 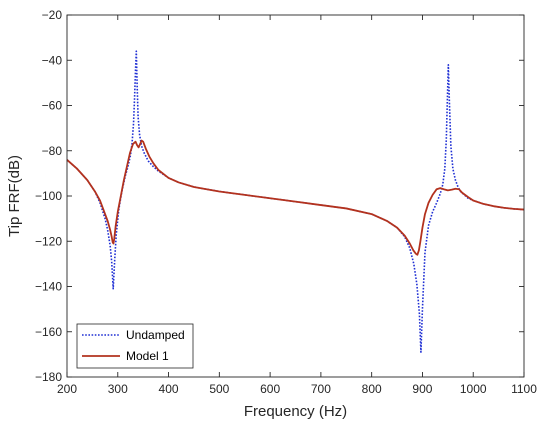 I want to click on x-tick-label: 500, so click(x=219, y=389).